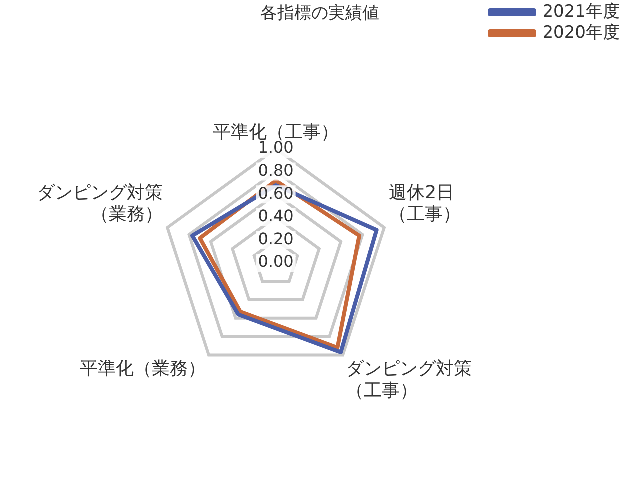 Image resolution: width=640 pixels, height=485 pixels. I want to click on y-tick-label: 0.40, so click(276, 216).